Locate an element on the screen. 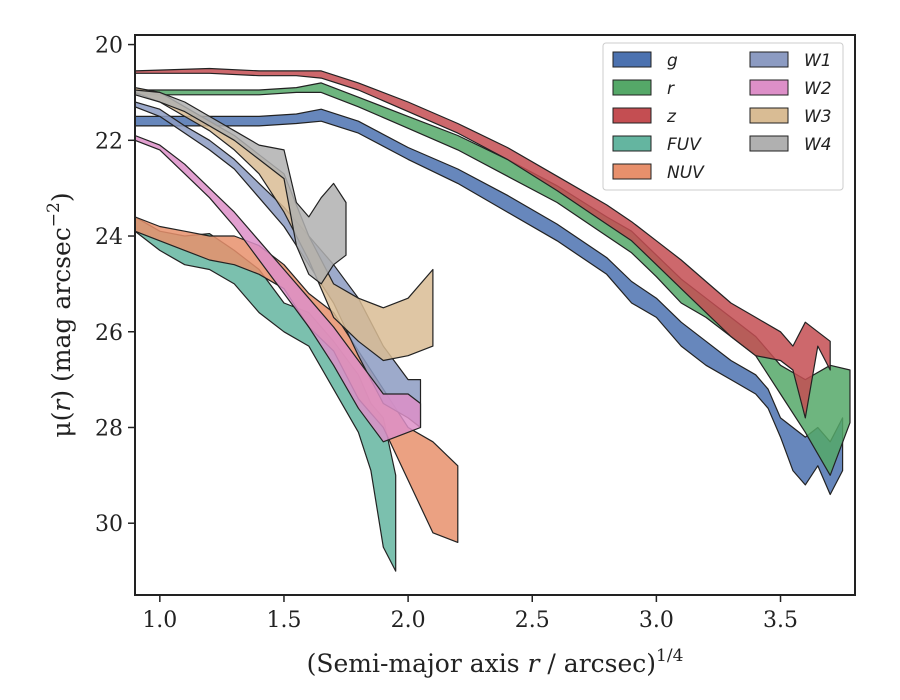 This screenshot has width=900, height=700. legend-swatch-w2 is located at coordinates (769, 87).